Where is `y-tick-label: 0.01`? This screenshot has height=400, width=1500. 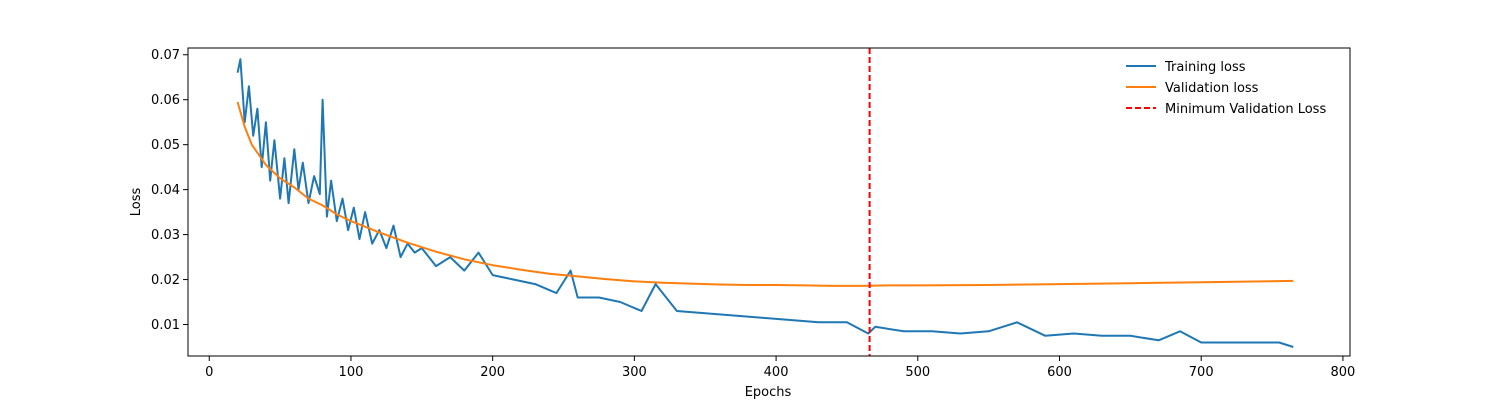 y-tick-label: 0.01 is located at coordinates (165, 325).